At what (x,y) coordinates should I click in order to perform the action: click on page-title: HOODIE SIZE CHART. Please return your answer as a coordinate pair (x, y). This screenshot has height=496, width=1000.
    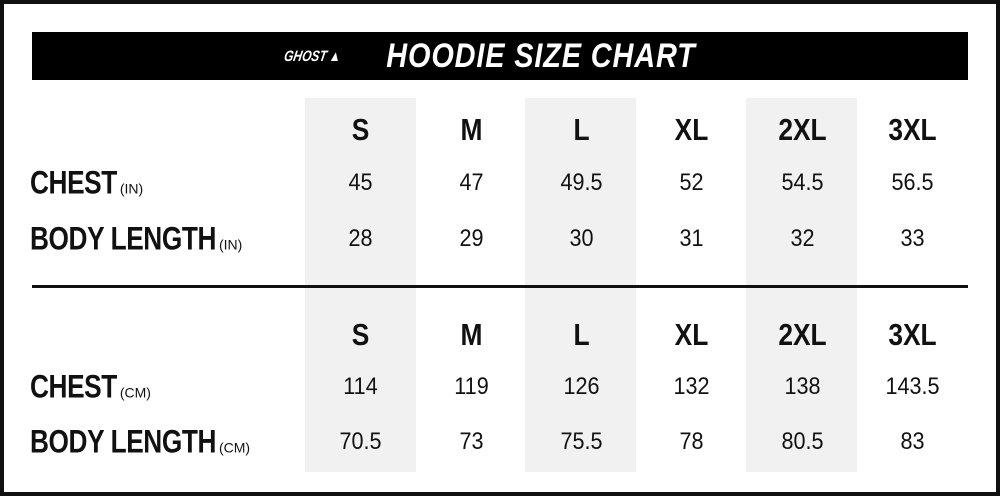
    Looking at the image, I should click on (540, 55).